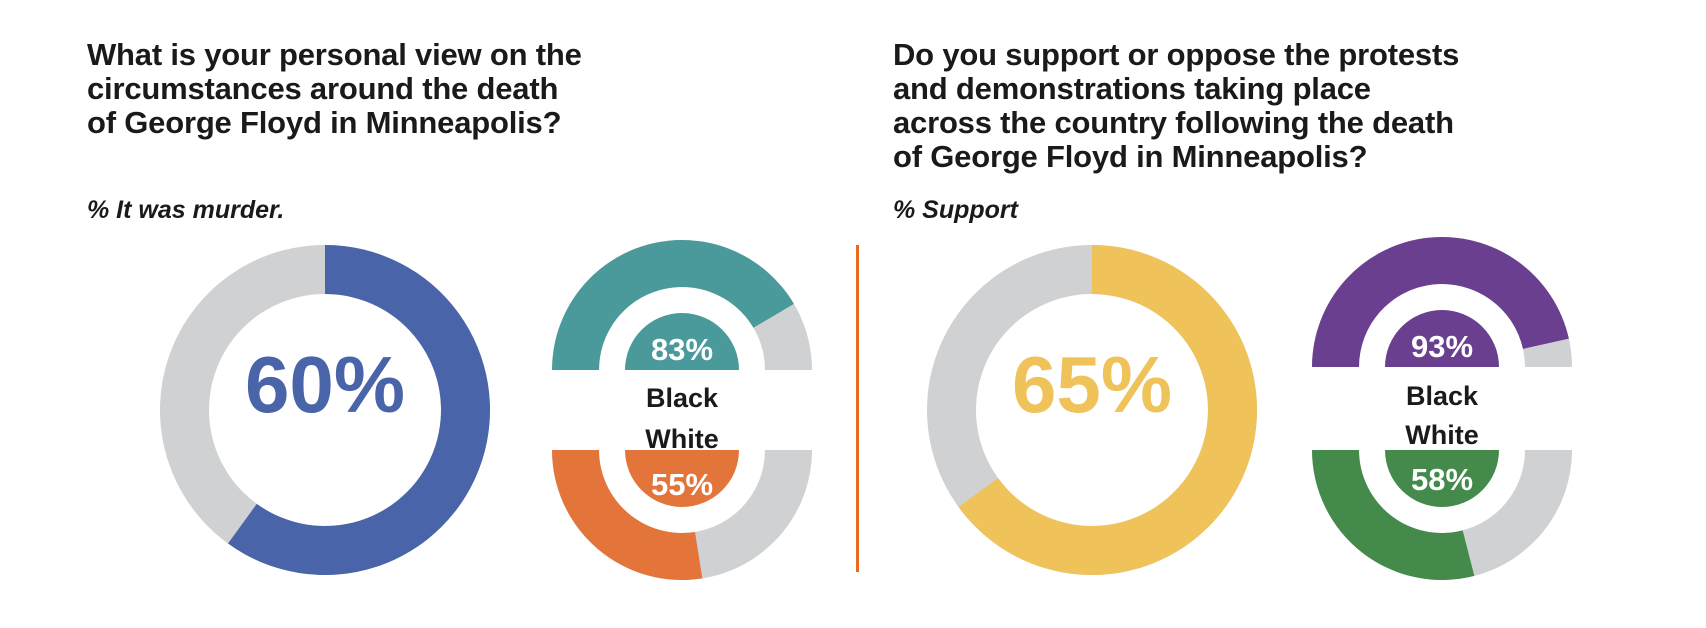 Image resolution: width=1706 pixels, height=628 pixels. I want to click on black-half-donut: 83% Black, so click(682, 326).